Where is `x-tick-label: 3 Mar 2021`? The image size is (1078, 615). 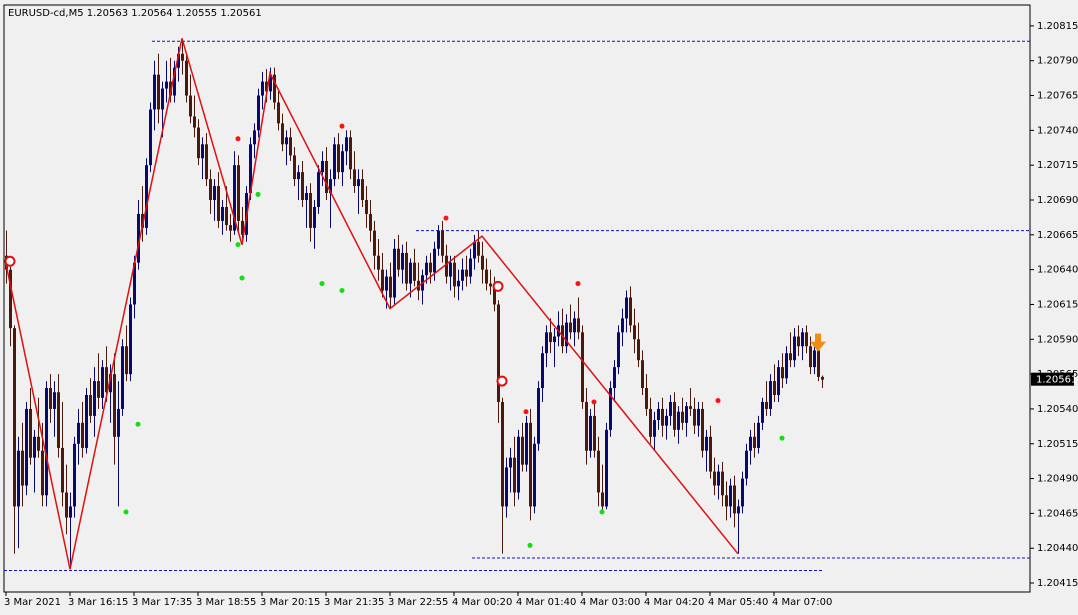 x-tick-label: 3 Mar 2021 is located at coordinates (32, 602).